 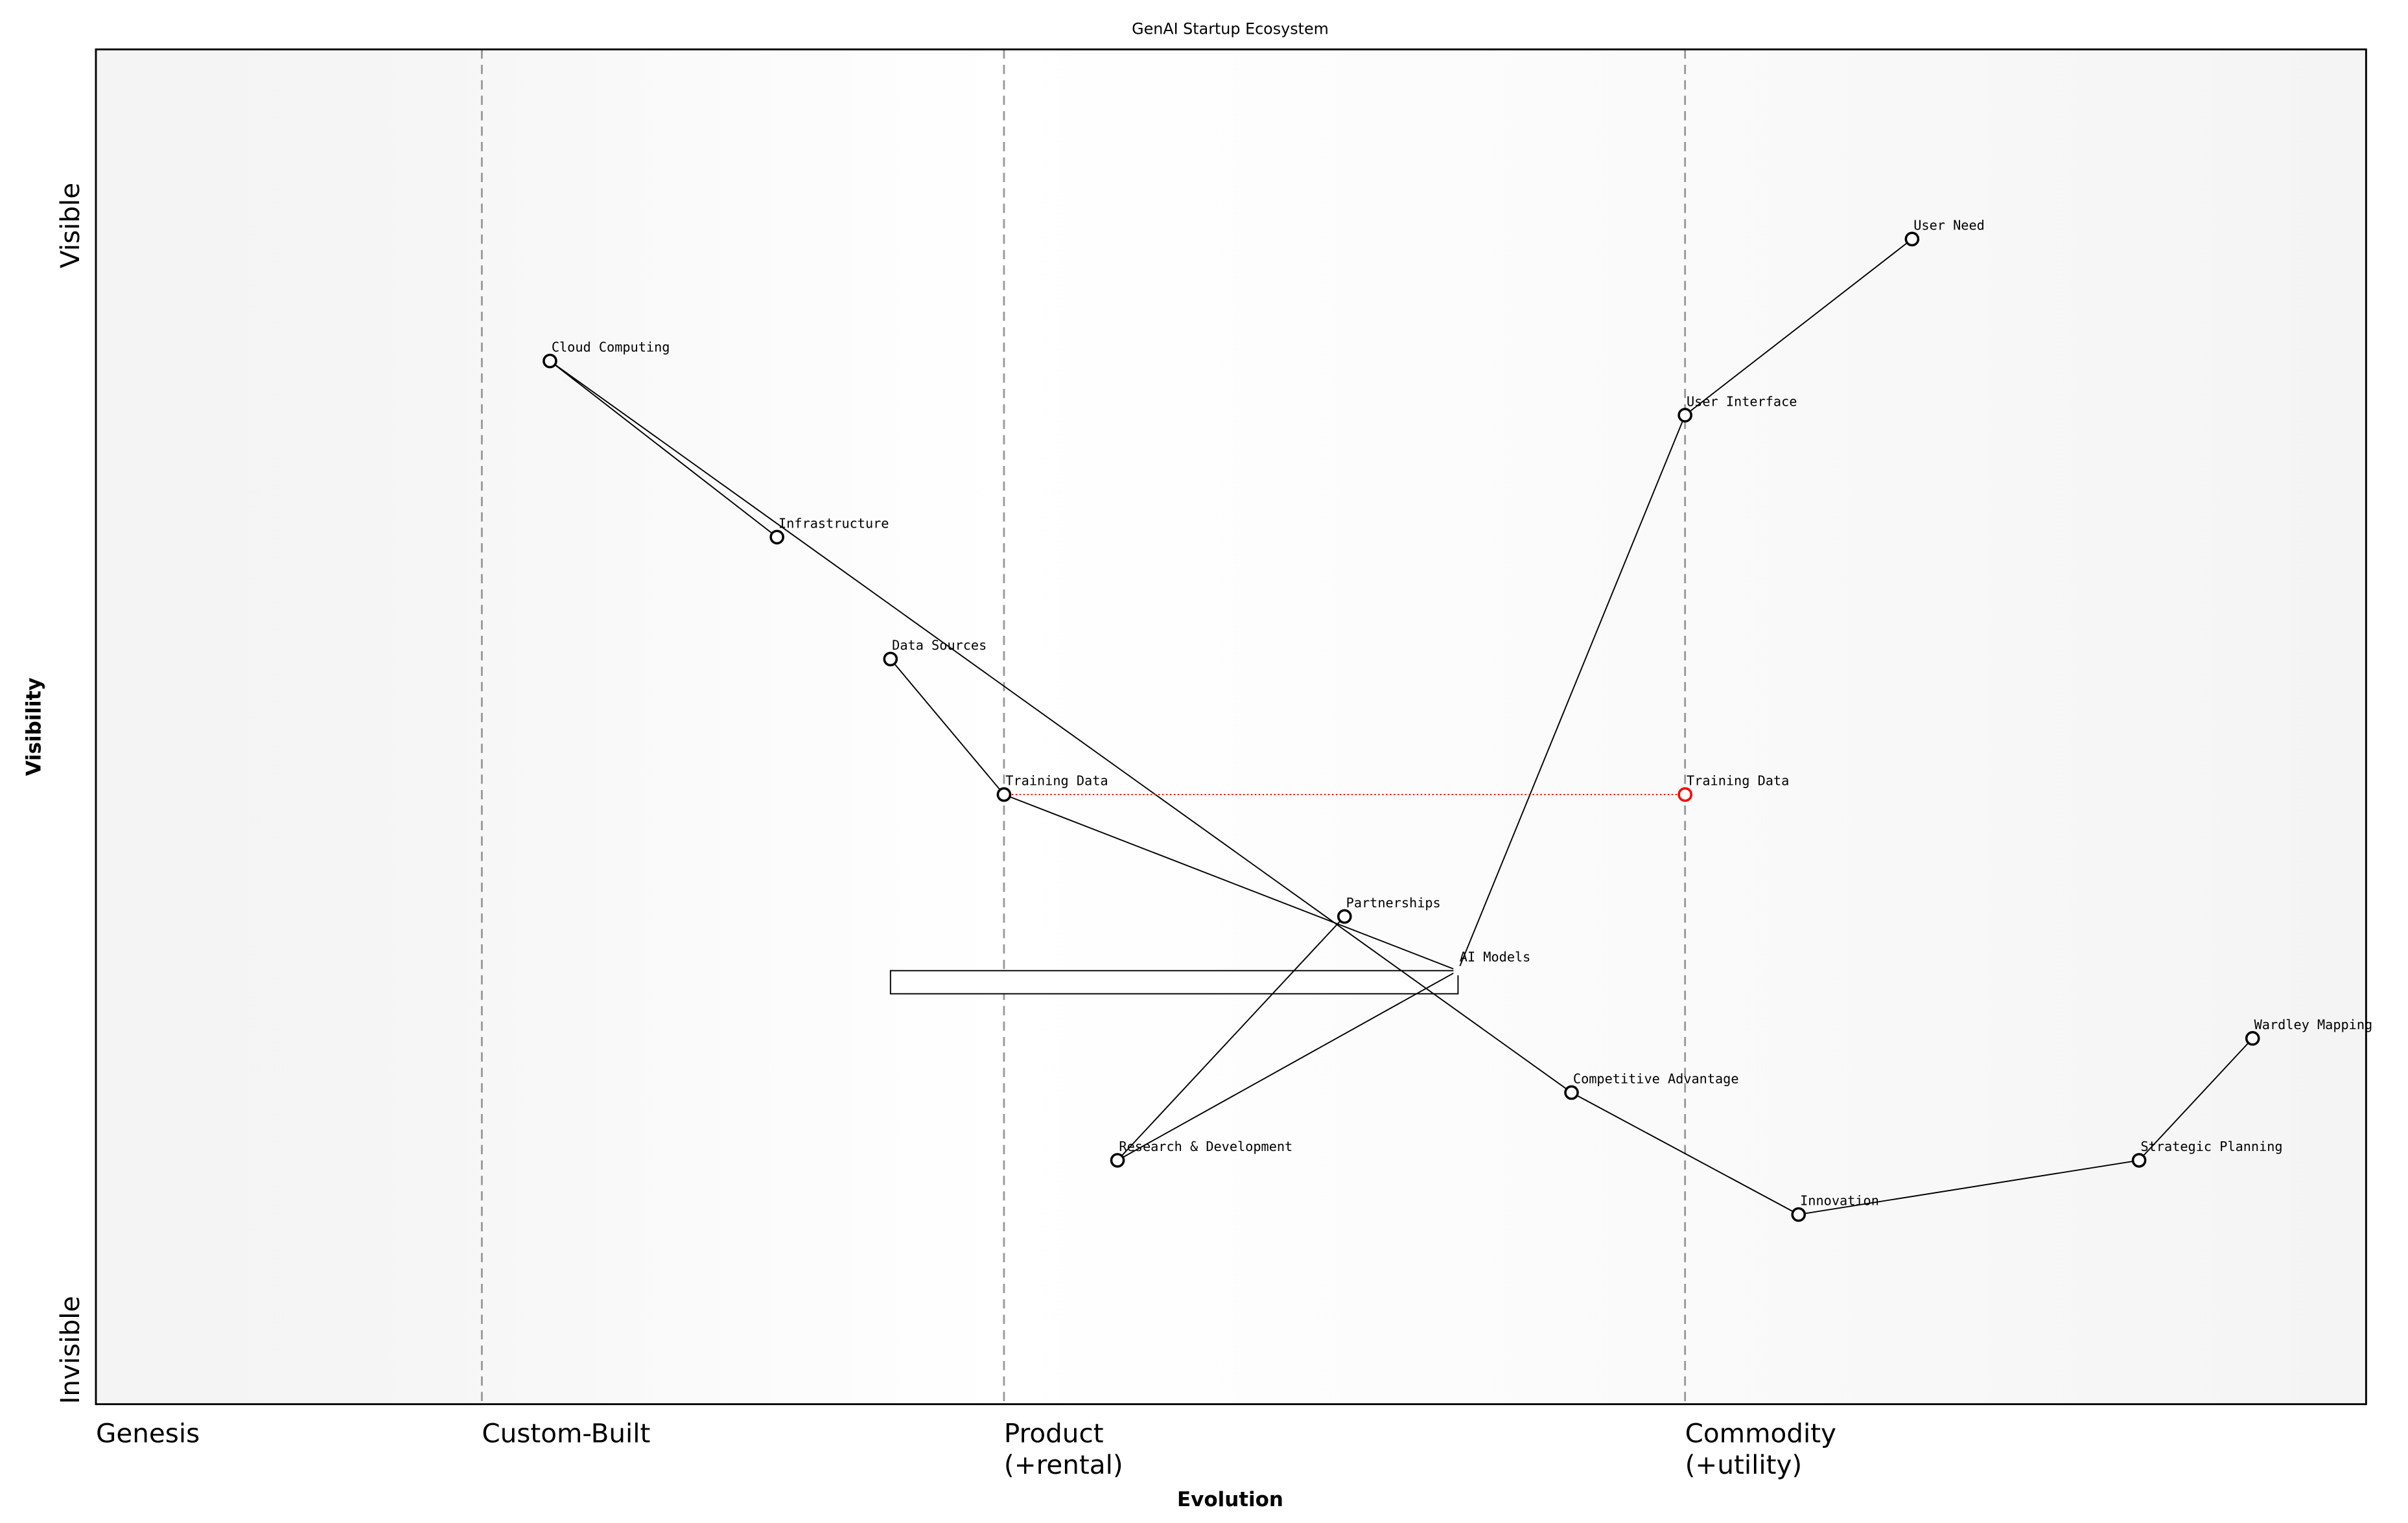 What do you see at coordinates (33, 726) in the screenshot?
I see `y-axis-label: Visibility` at bounding box center [33, 726].